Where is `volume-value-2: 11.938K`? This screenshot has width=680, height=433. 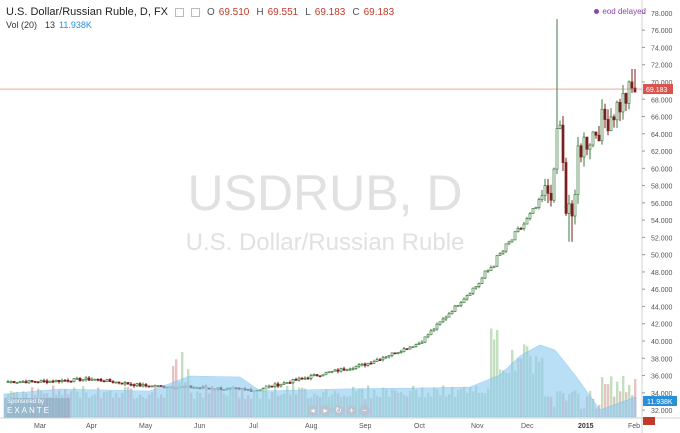 volume-value-2: 11.938K is located at coordinates (75, 25).